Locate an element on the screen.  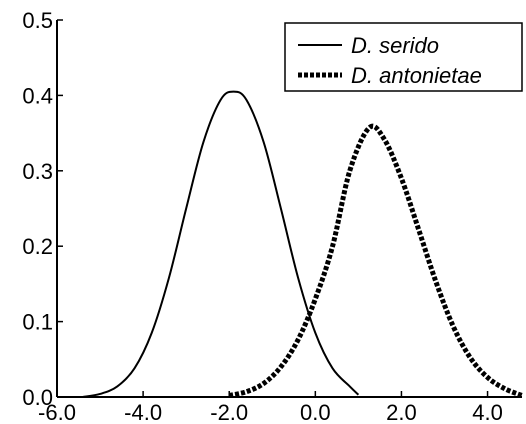
x-tick-label: 4.0 is located at coordinates (487, 412).